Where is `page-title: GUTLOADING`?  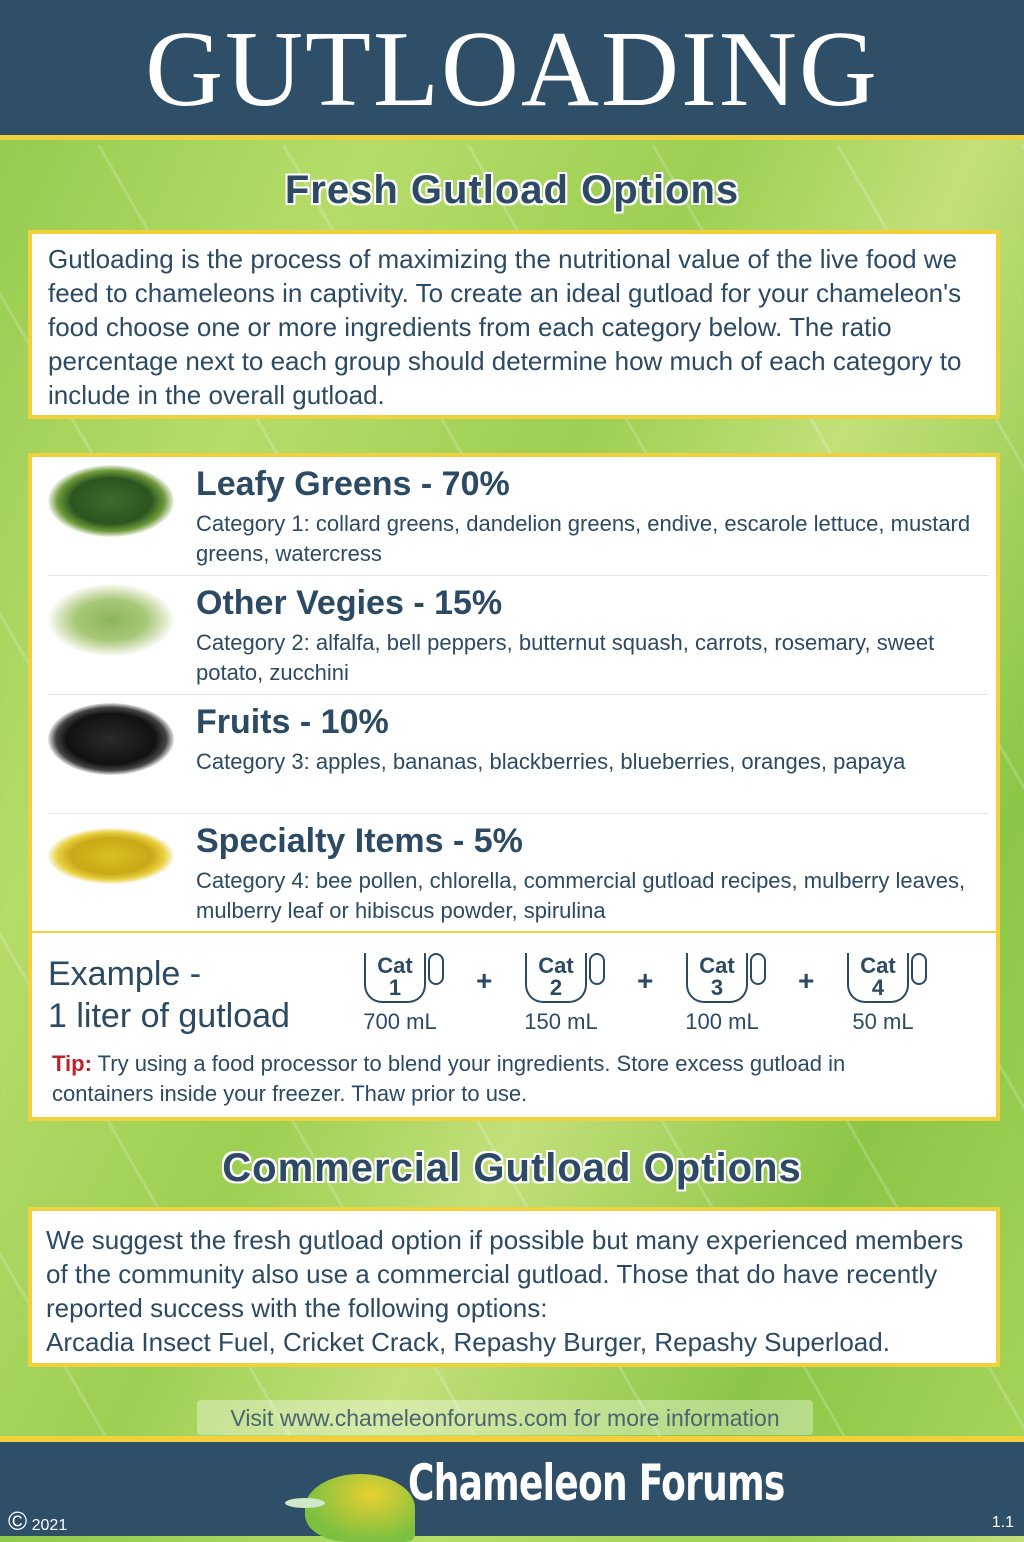 page-title: GUTLOADING is located at coordinates (512, 69).